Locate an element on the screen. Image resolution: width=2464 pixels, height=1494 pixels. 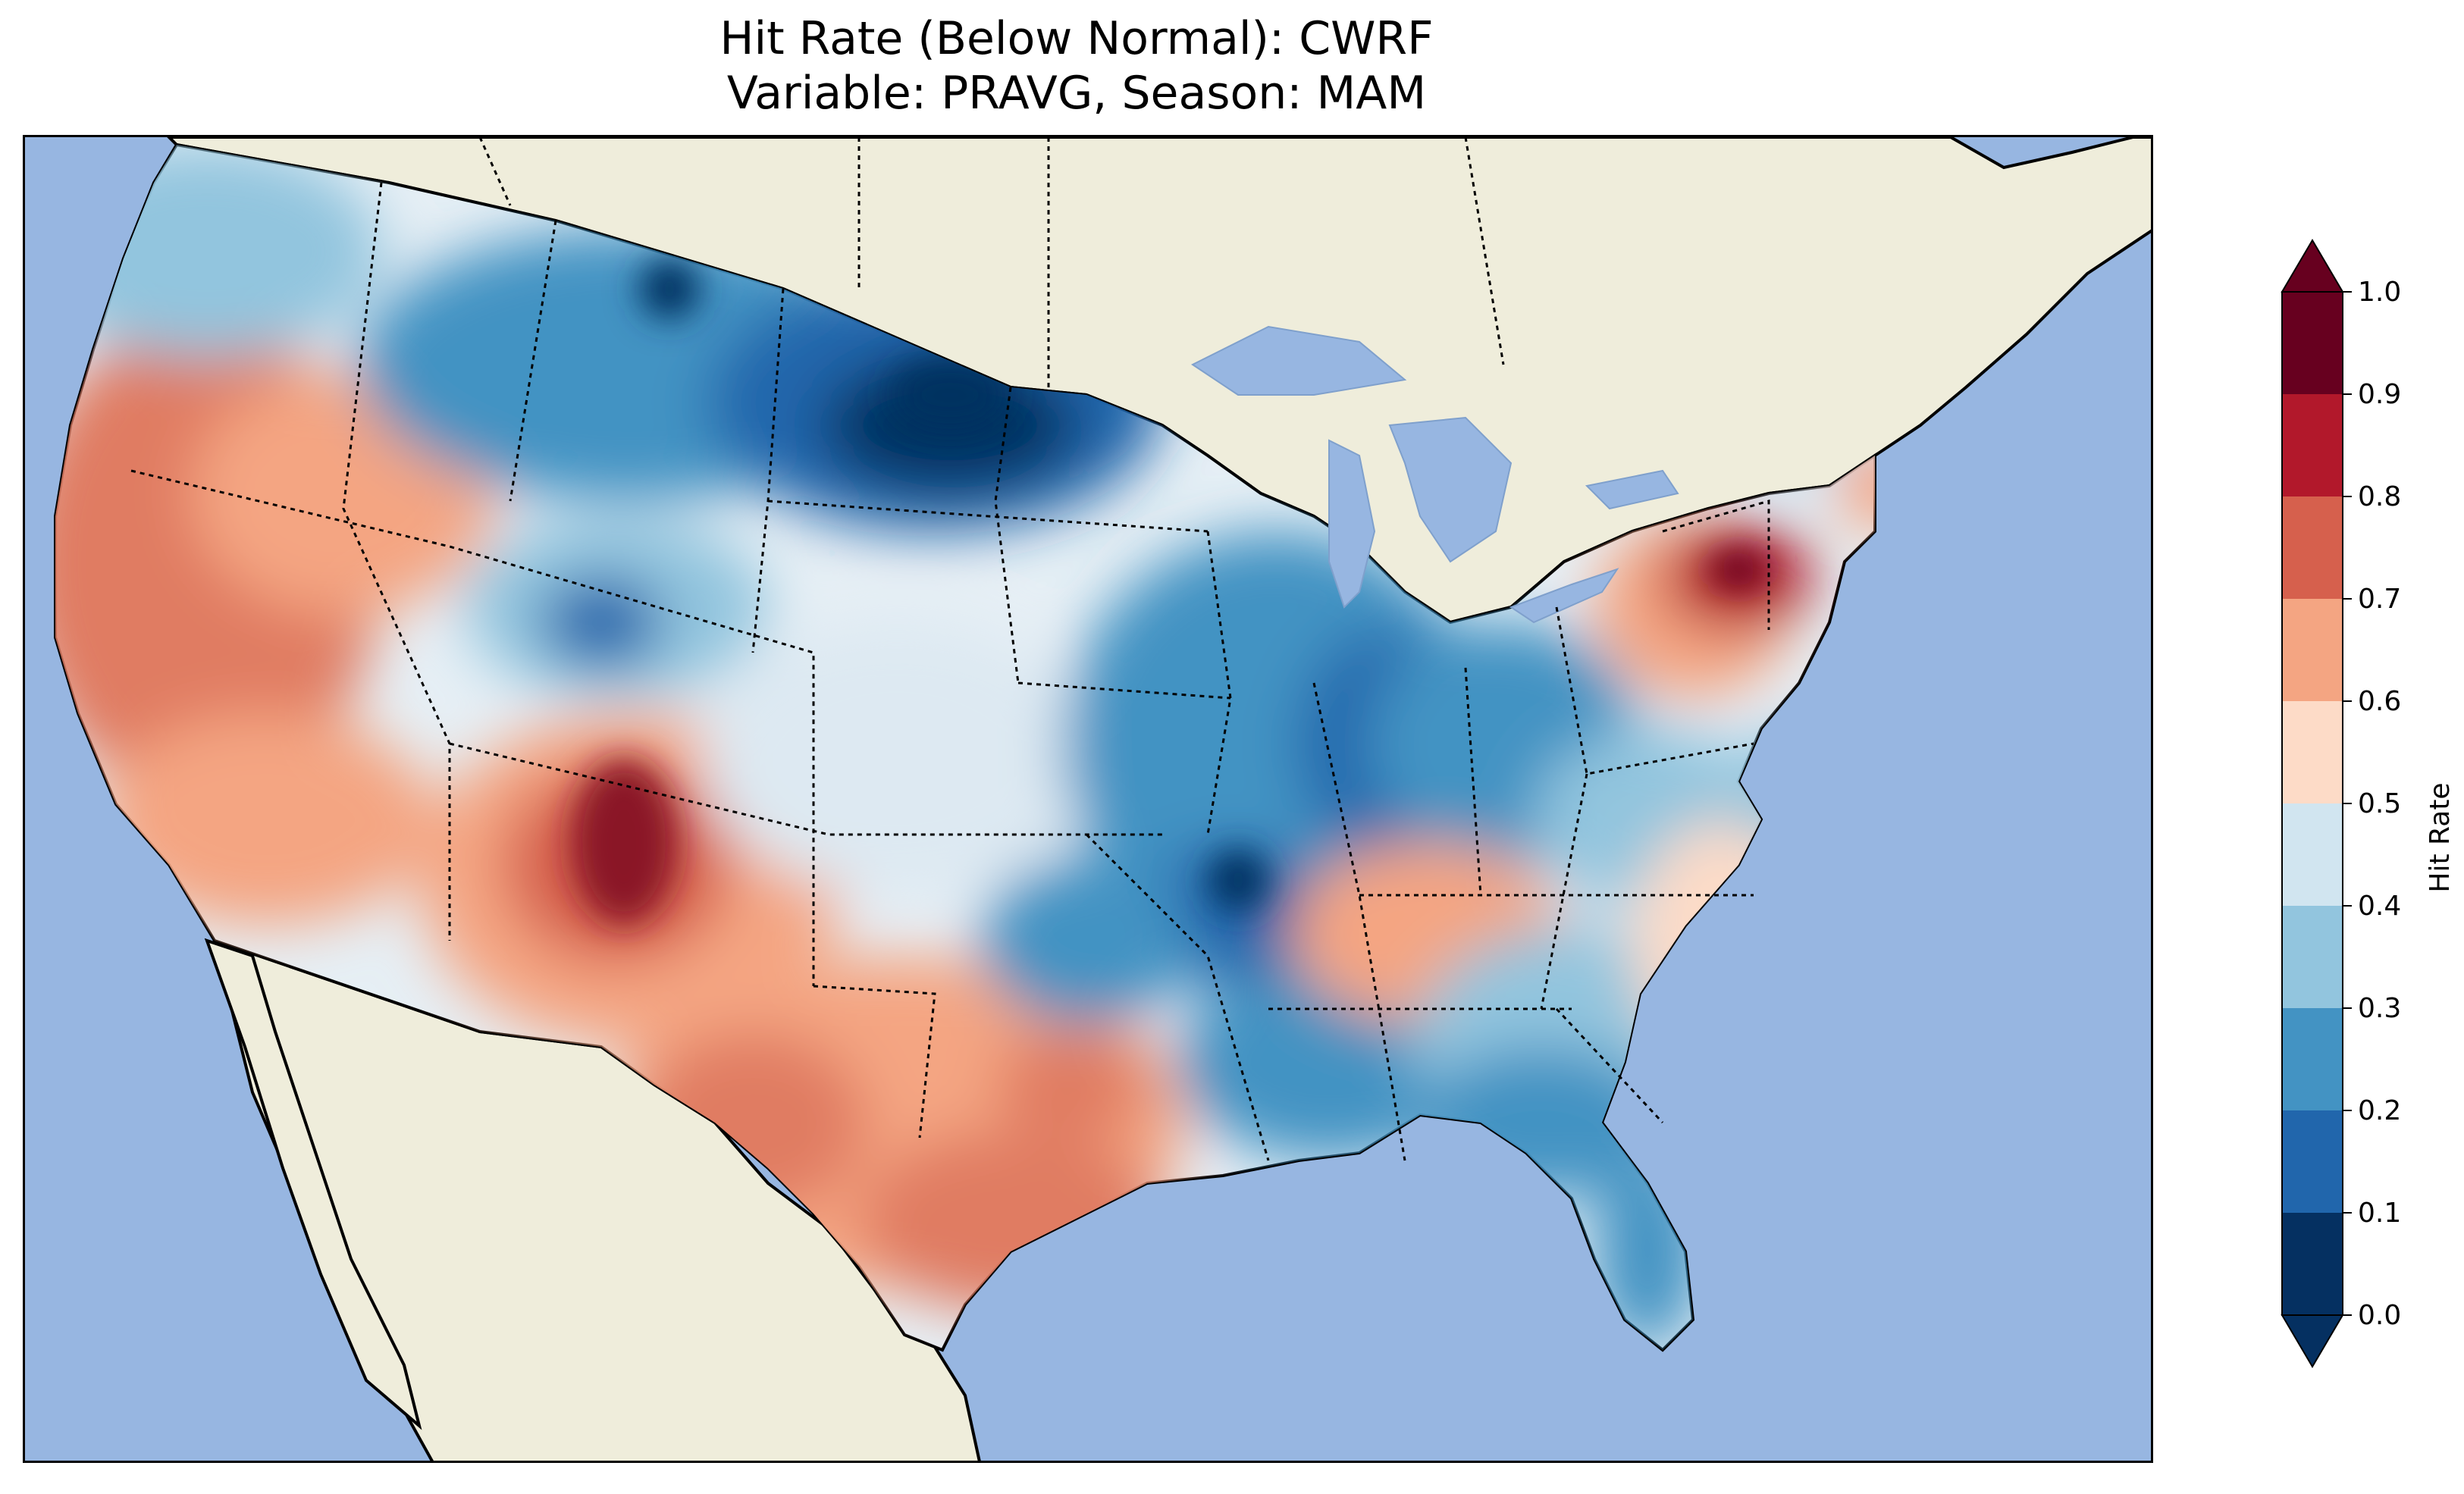
colorbar-ticks: 0.0 0.1 0.2 0.3 0.4 0.5 0.6 0.7 0.8 0.9 1.0 is located at coordinates (2372, 804).